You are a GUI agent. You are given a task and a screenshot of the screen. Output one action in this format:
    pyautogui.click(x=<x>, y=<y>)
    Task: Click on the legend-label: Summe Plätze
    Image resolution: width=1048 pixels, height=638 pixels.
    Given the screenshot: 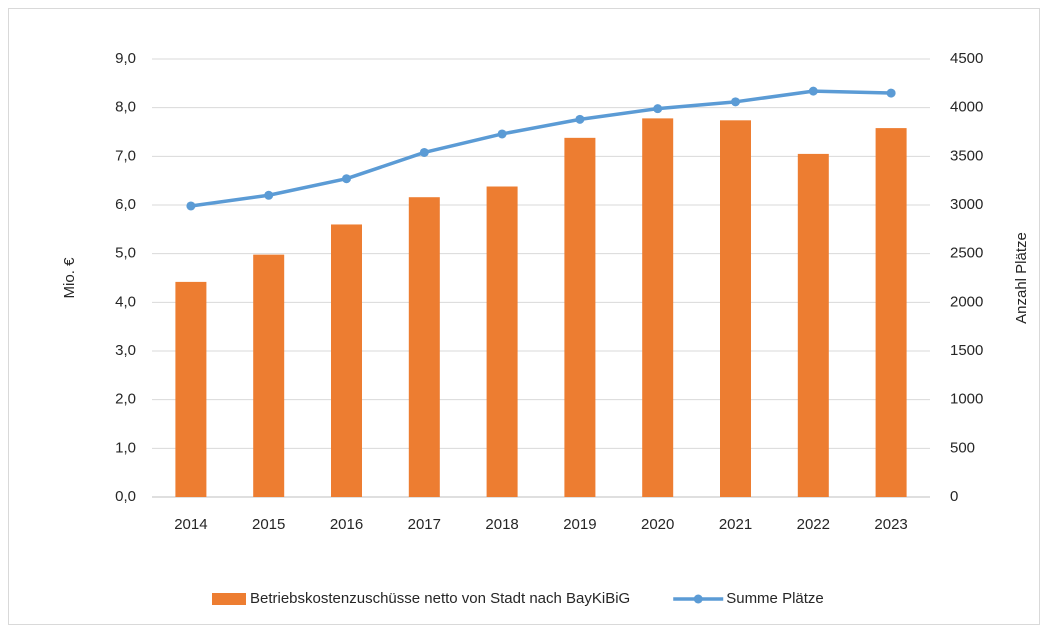 What is the action you would take?
    pyautogui.click(x=775, y=598)
    